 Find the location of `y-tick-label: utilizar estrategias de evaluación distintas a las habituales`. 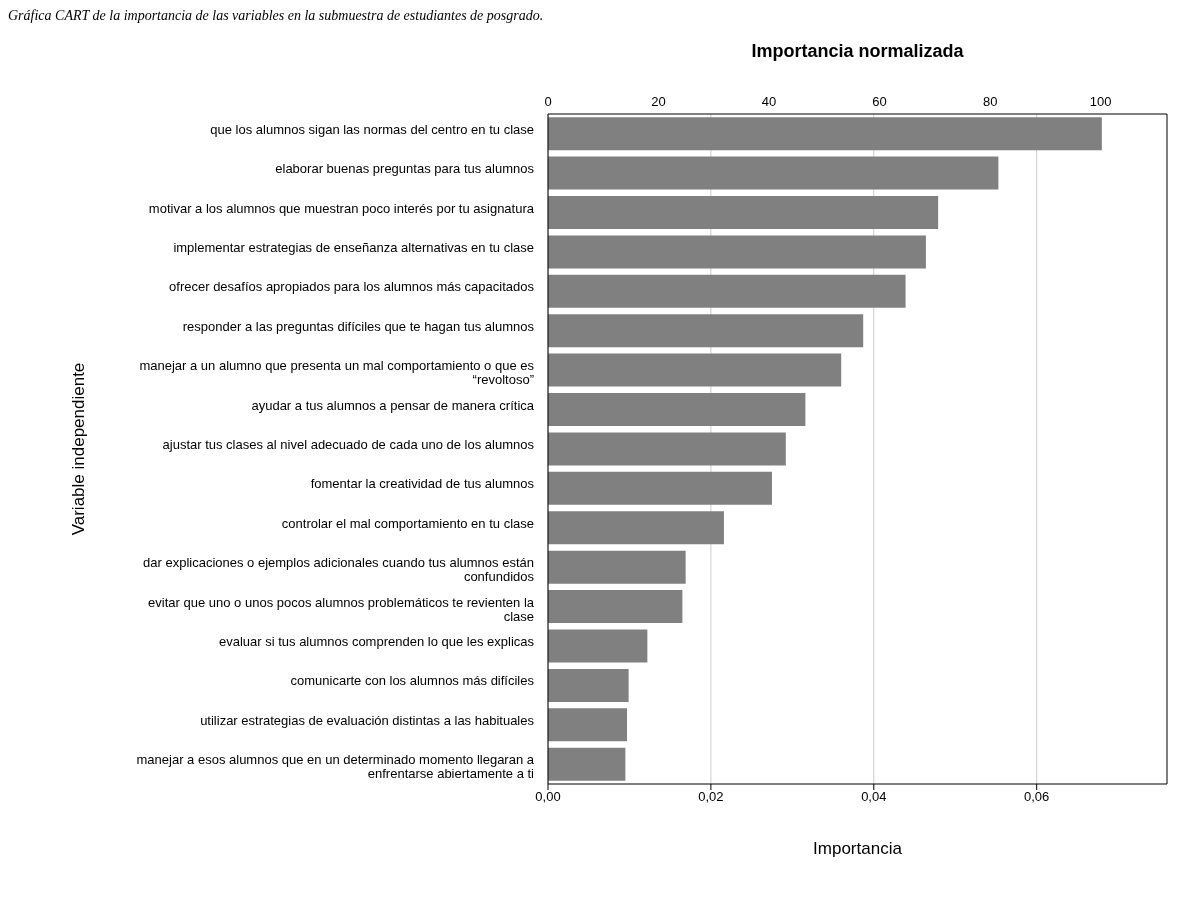

y-tick-label: utilizar estrategias de evaluación distintas a las habituales is located at coordinates (367, 720).